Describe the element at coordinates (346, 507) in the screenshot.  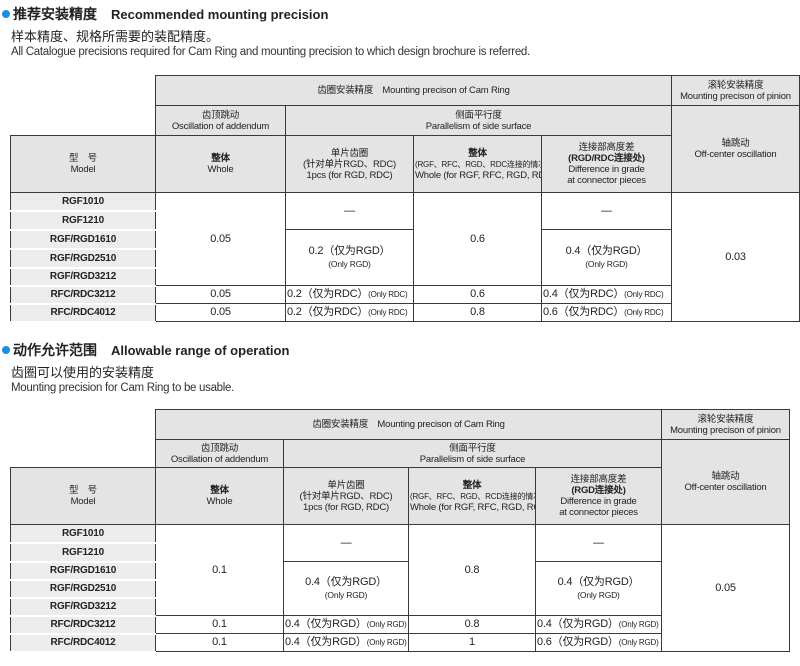
I see `header-single-text: 1pcs (for RGD, RDC)` at that location.